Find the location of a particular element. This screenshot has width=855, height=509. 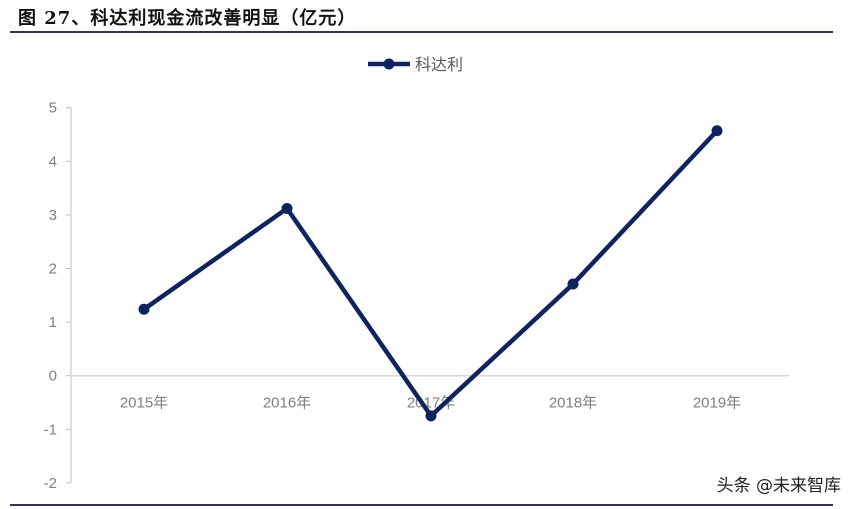

data-point-2017年 is located at coordinates (431, 416).